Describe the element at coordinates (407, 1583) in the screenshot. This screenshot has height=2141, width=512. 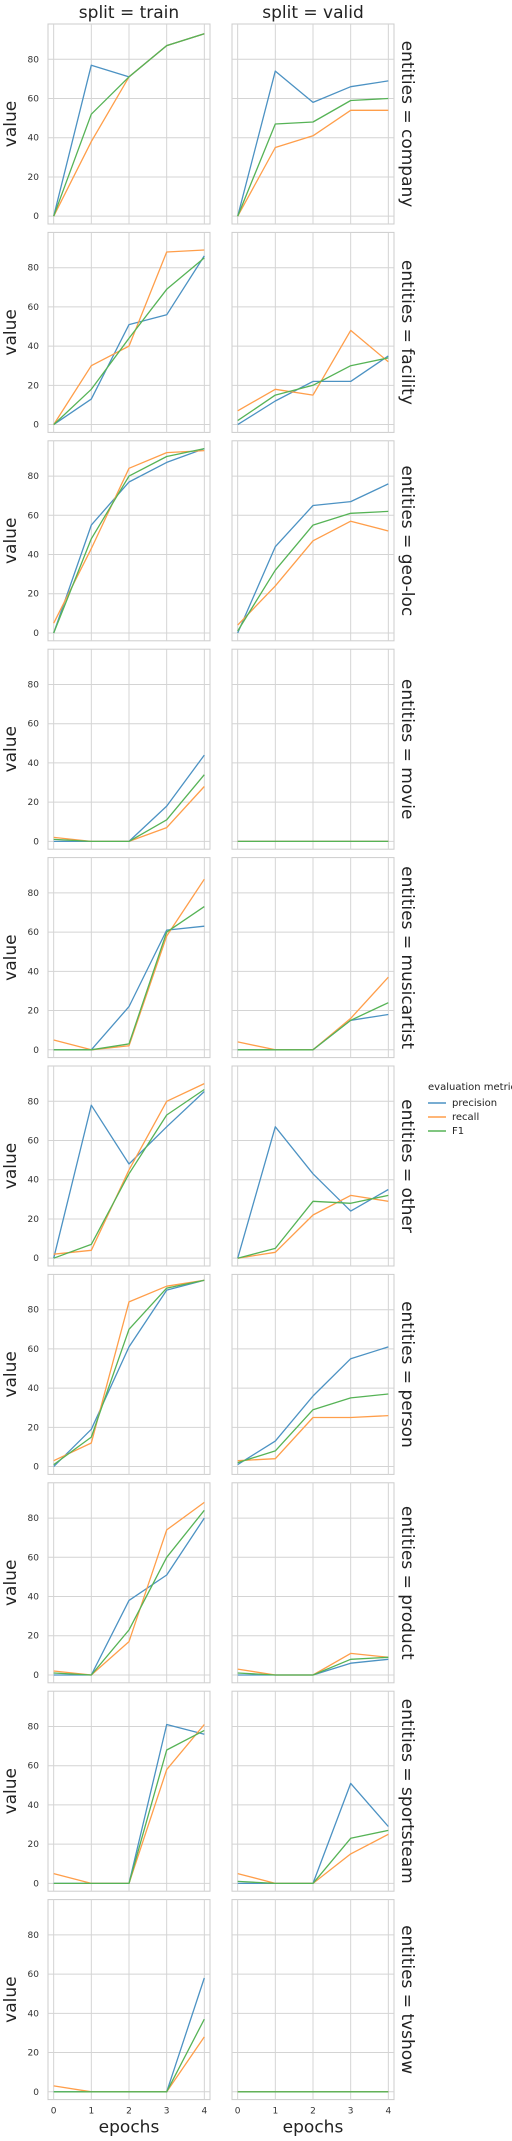
I see `row-title: entities = product` at that location.